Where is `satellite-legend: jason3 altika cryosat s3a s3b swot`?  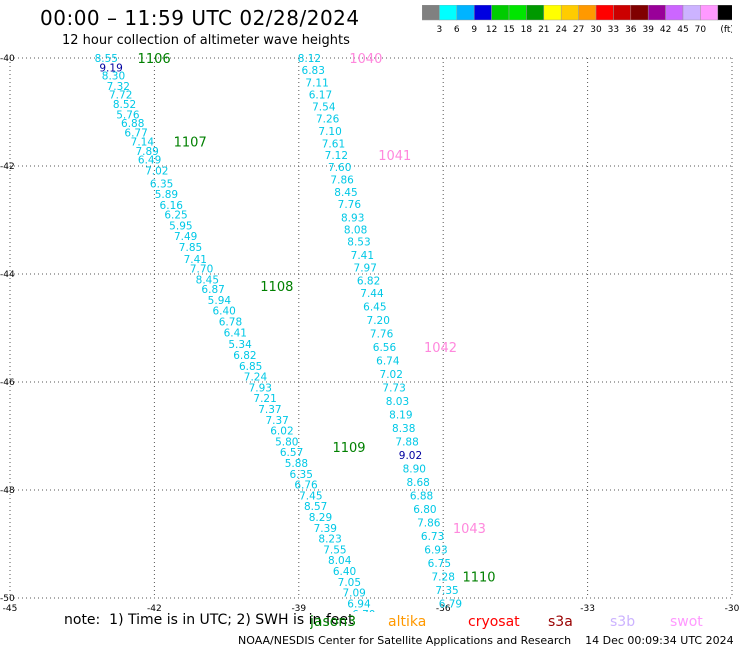 satellite-legend: jason3 altika cryosat s3a s3b swot is located at coordinates (506, 622).